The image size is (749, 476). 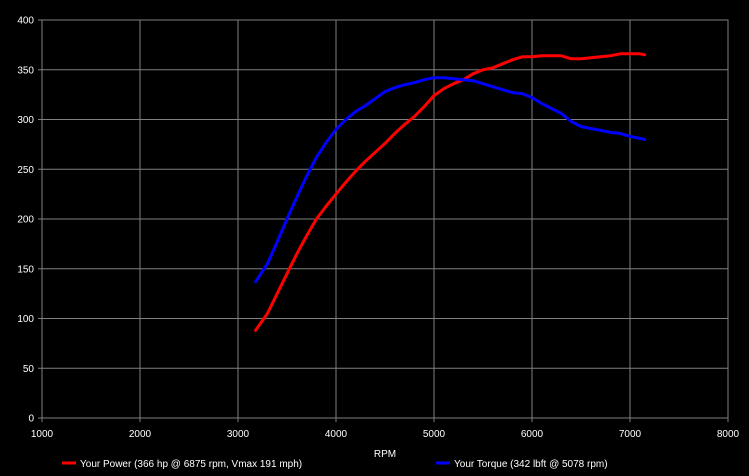 What do you see at coordinates (385, 429) in the screenshot?
I see `x-axis-ticks: 1000 2000 3000 4000 5000 6000 7000 8000` at bounding box center [385, 429].